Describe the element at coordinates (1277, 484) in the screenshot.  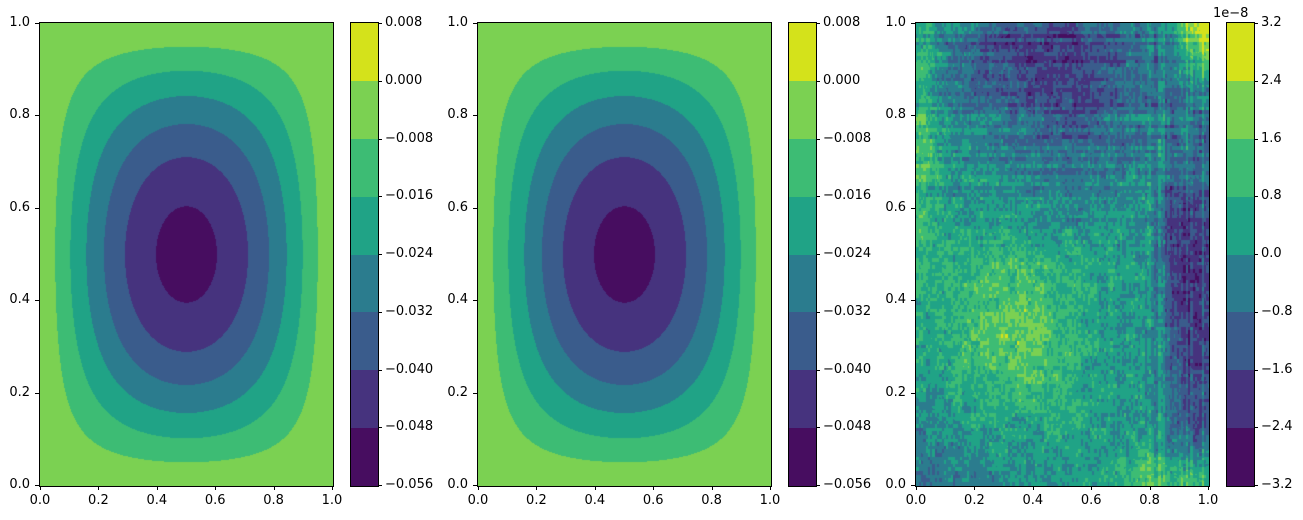
I see `colorbar-tick-label: −3.2` at that location.